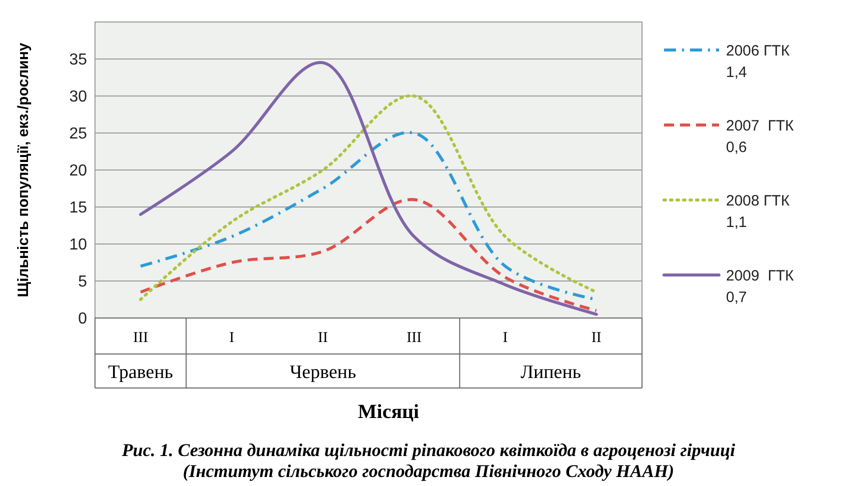 This screenshot has height=486, width=857. I want to click on y-tick-label: 25, so click(78, 134).